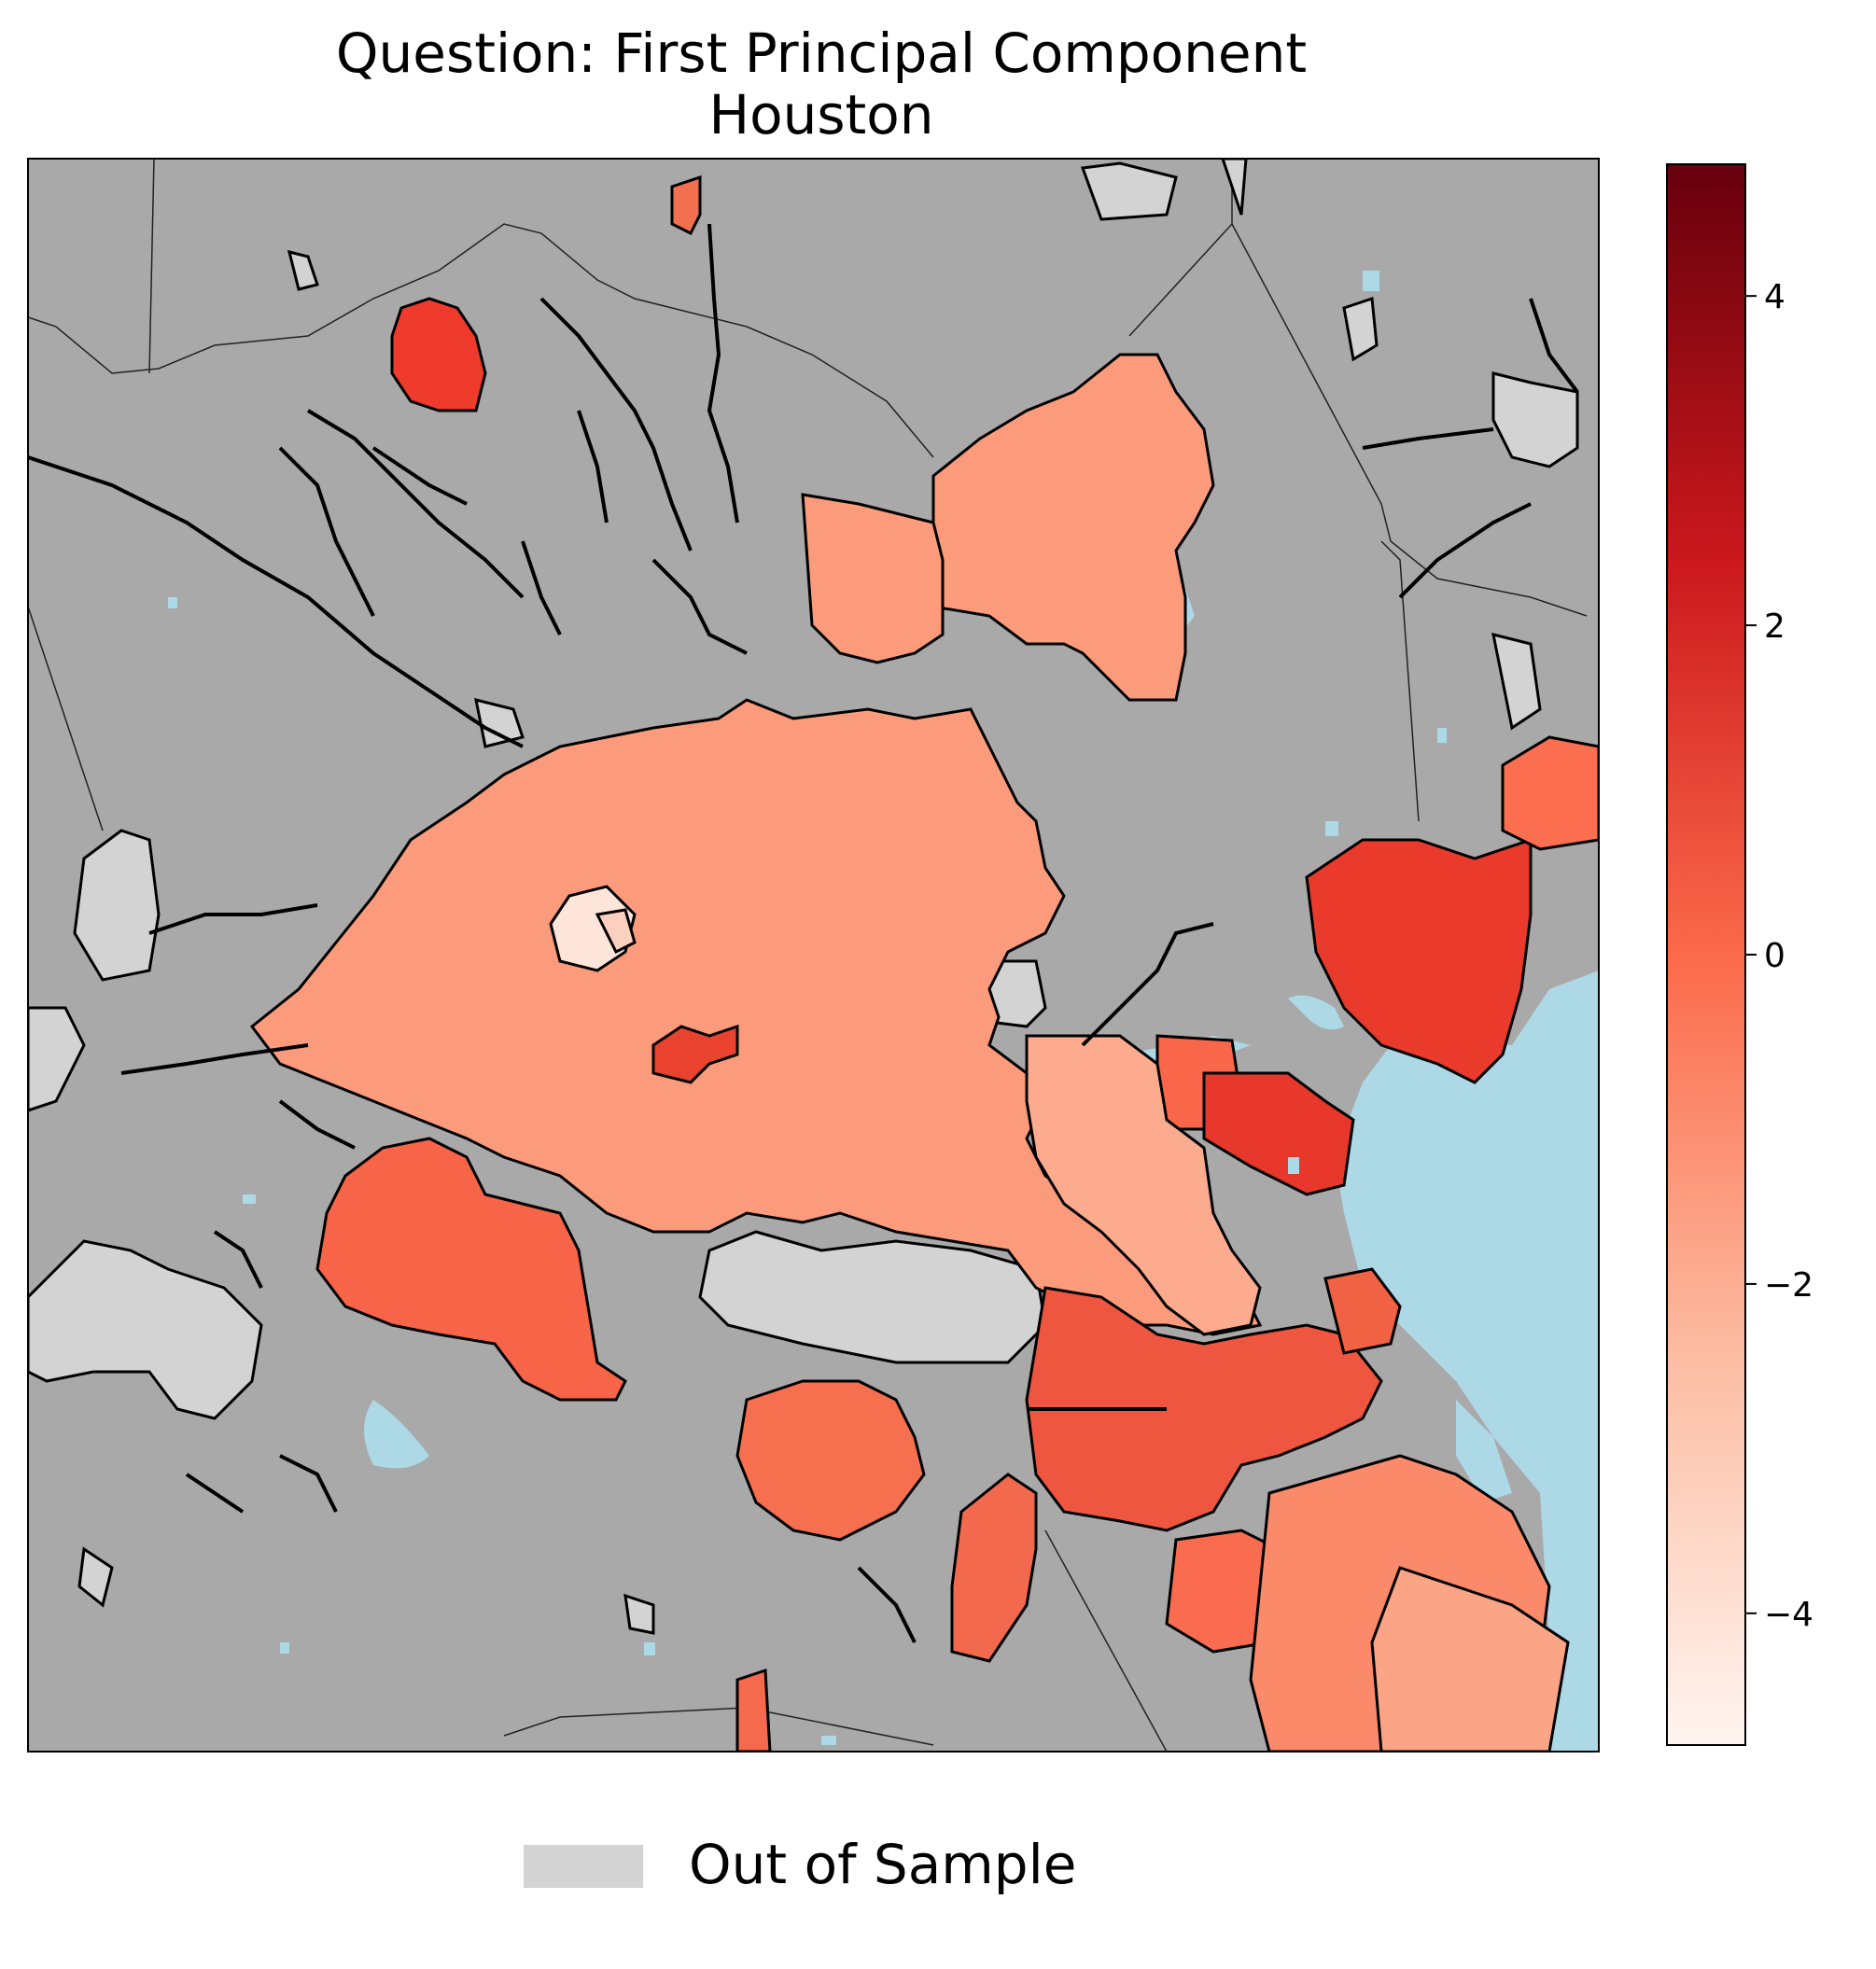 The image size is (1876, 1969). I want to click on map-subtitle: Houston, so click(821, 115).